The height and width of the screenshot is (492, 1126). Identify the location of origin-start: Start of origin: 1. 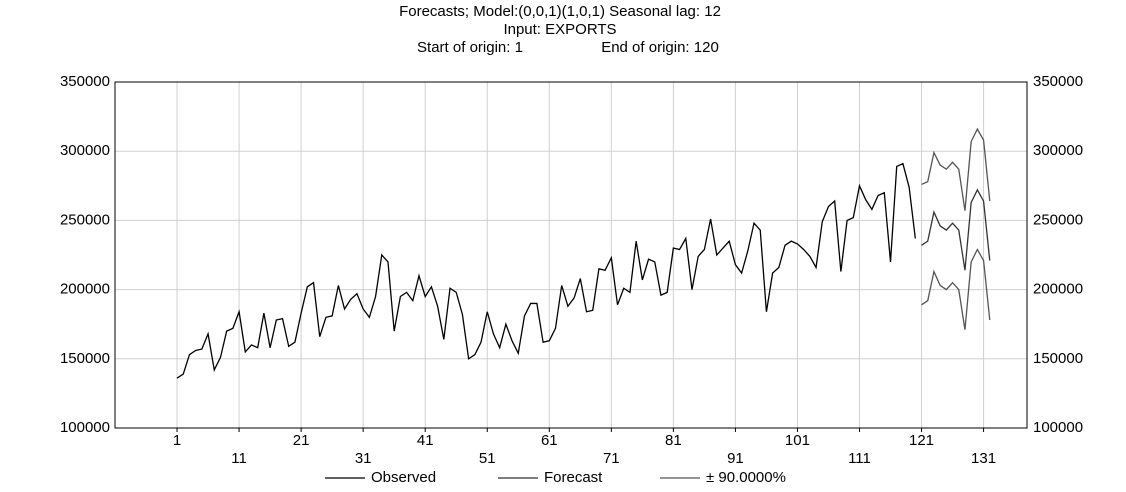
(470, 47).